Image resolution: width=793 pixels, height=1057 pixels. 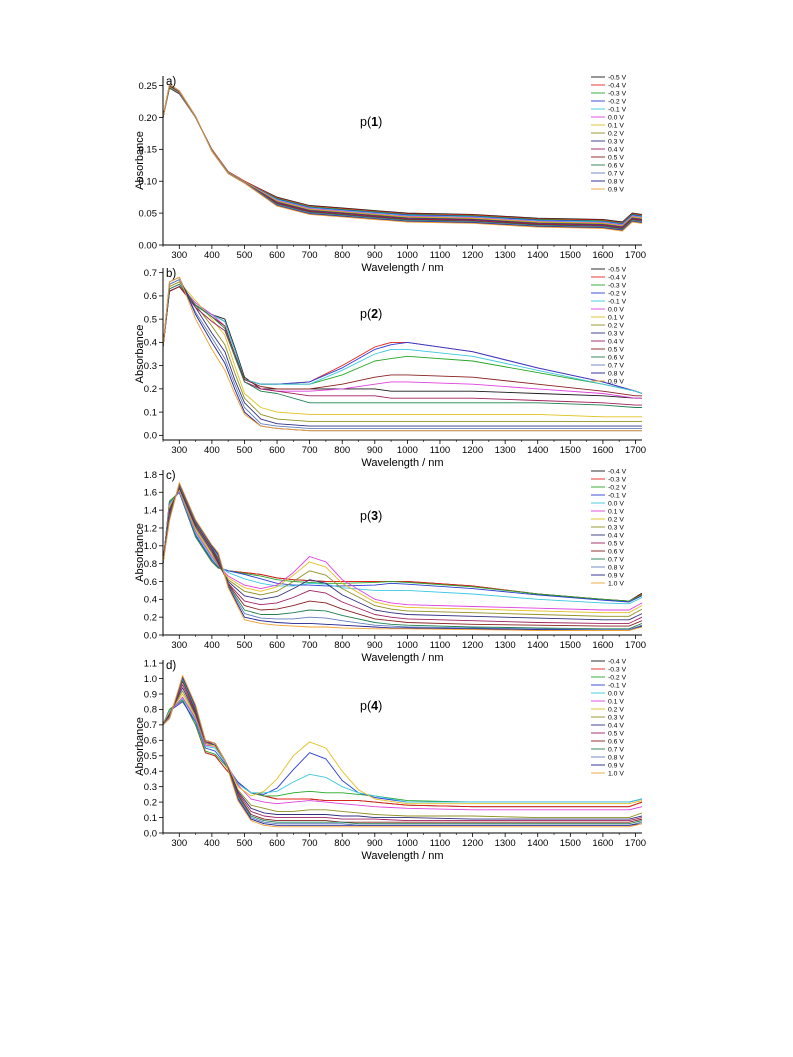 I want to click on y-tick-label: 0.25, so click(x=148, y=86).